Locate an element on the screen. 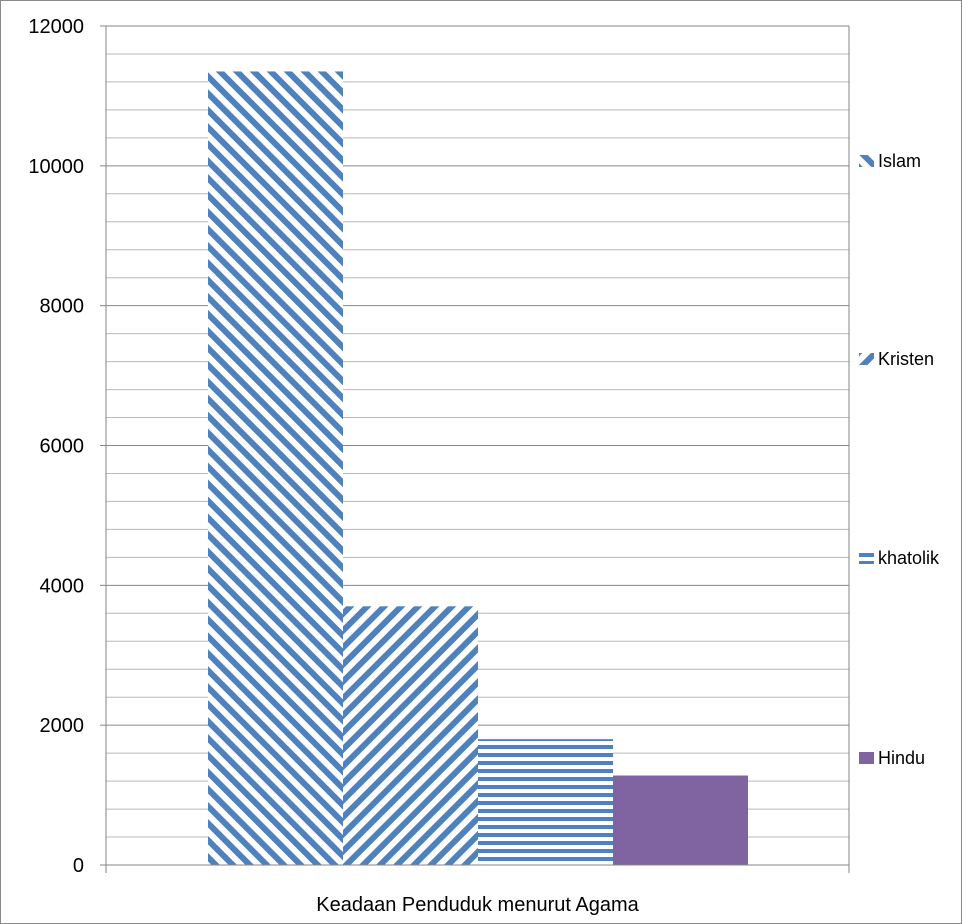 The width and height of the screenshot is (962, 924). bar-hindu is located at coordinates (680, 820).